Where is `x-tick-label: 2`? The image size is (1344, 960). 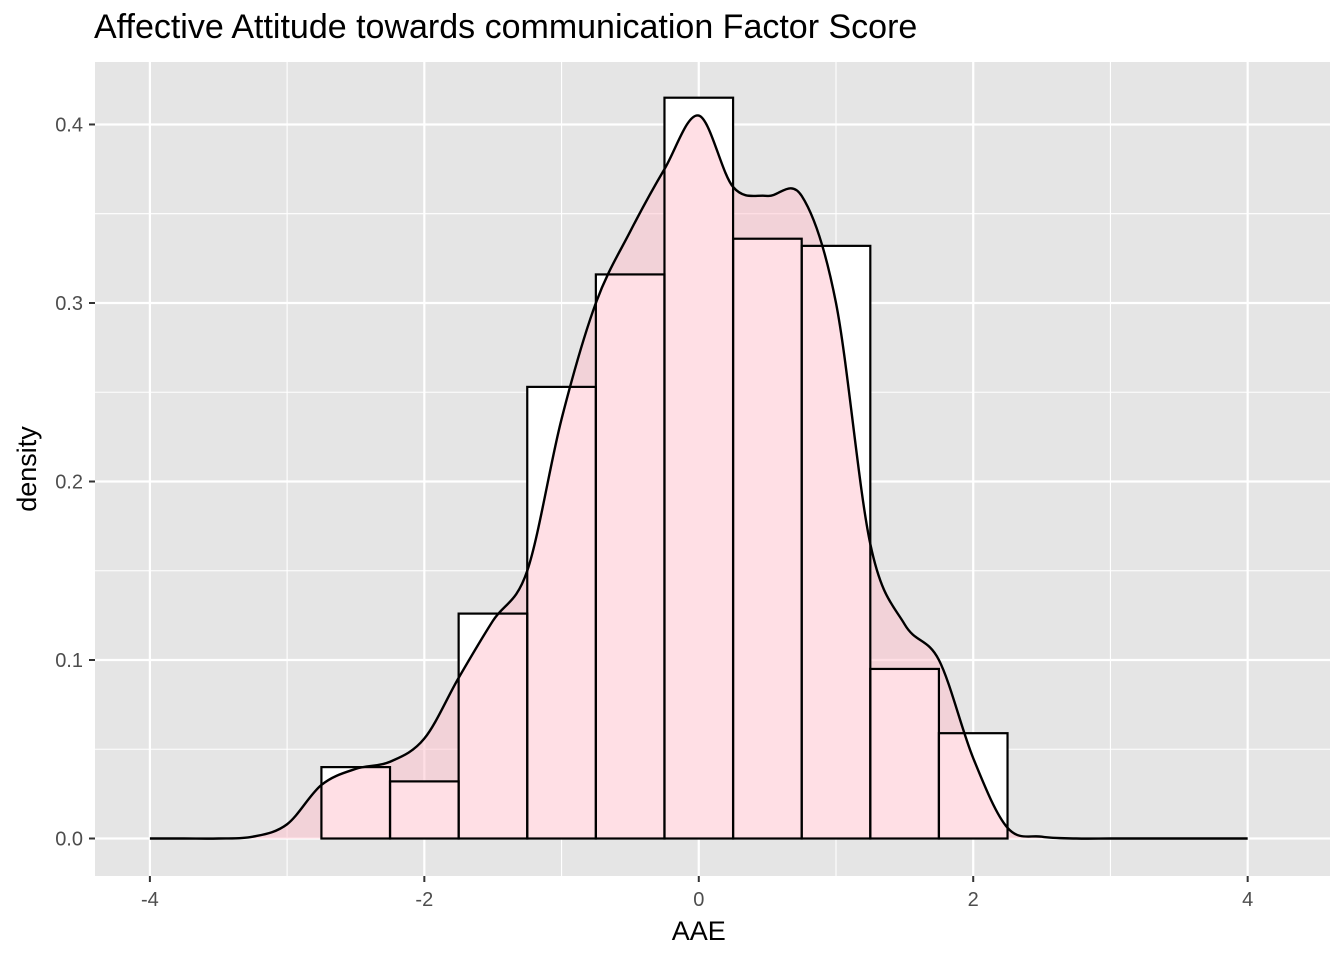 x-tick-label: 2 is located at coordinates (973, 900).